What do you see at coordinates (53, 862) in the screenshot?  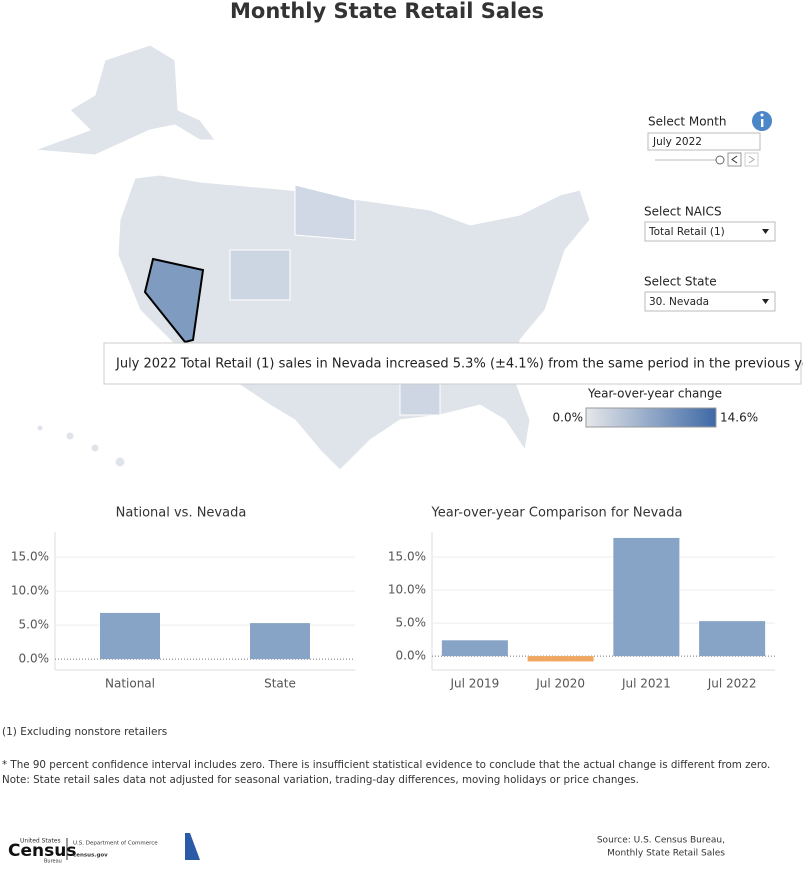 I see `logo-sub: Bureau` at bounding box center [53, 862].